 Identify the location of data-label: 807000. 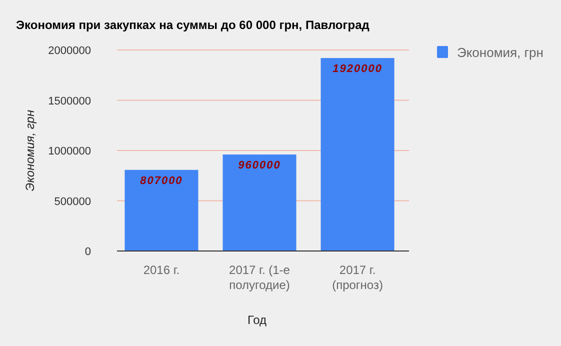
(161, 180).